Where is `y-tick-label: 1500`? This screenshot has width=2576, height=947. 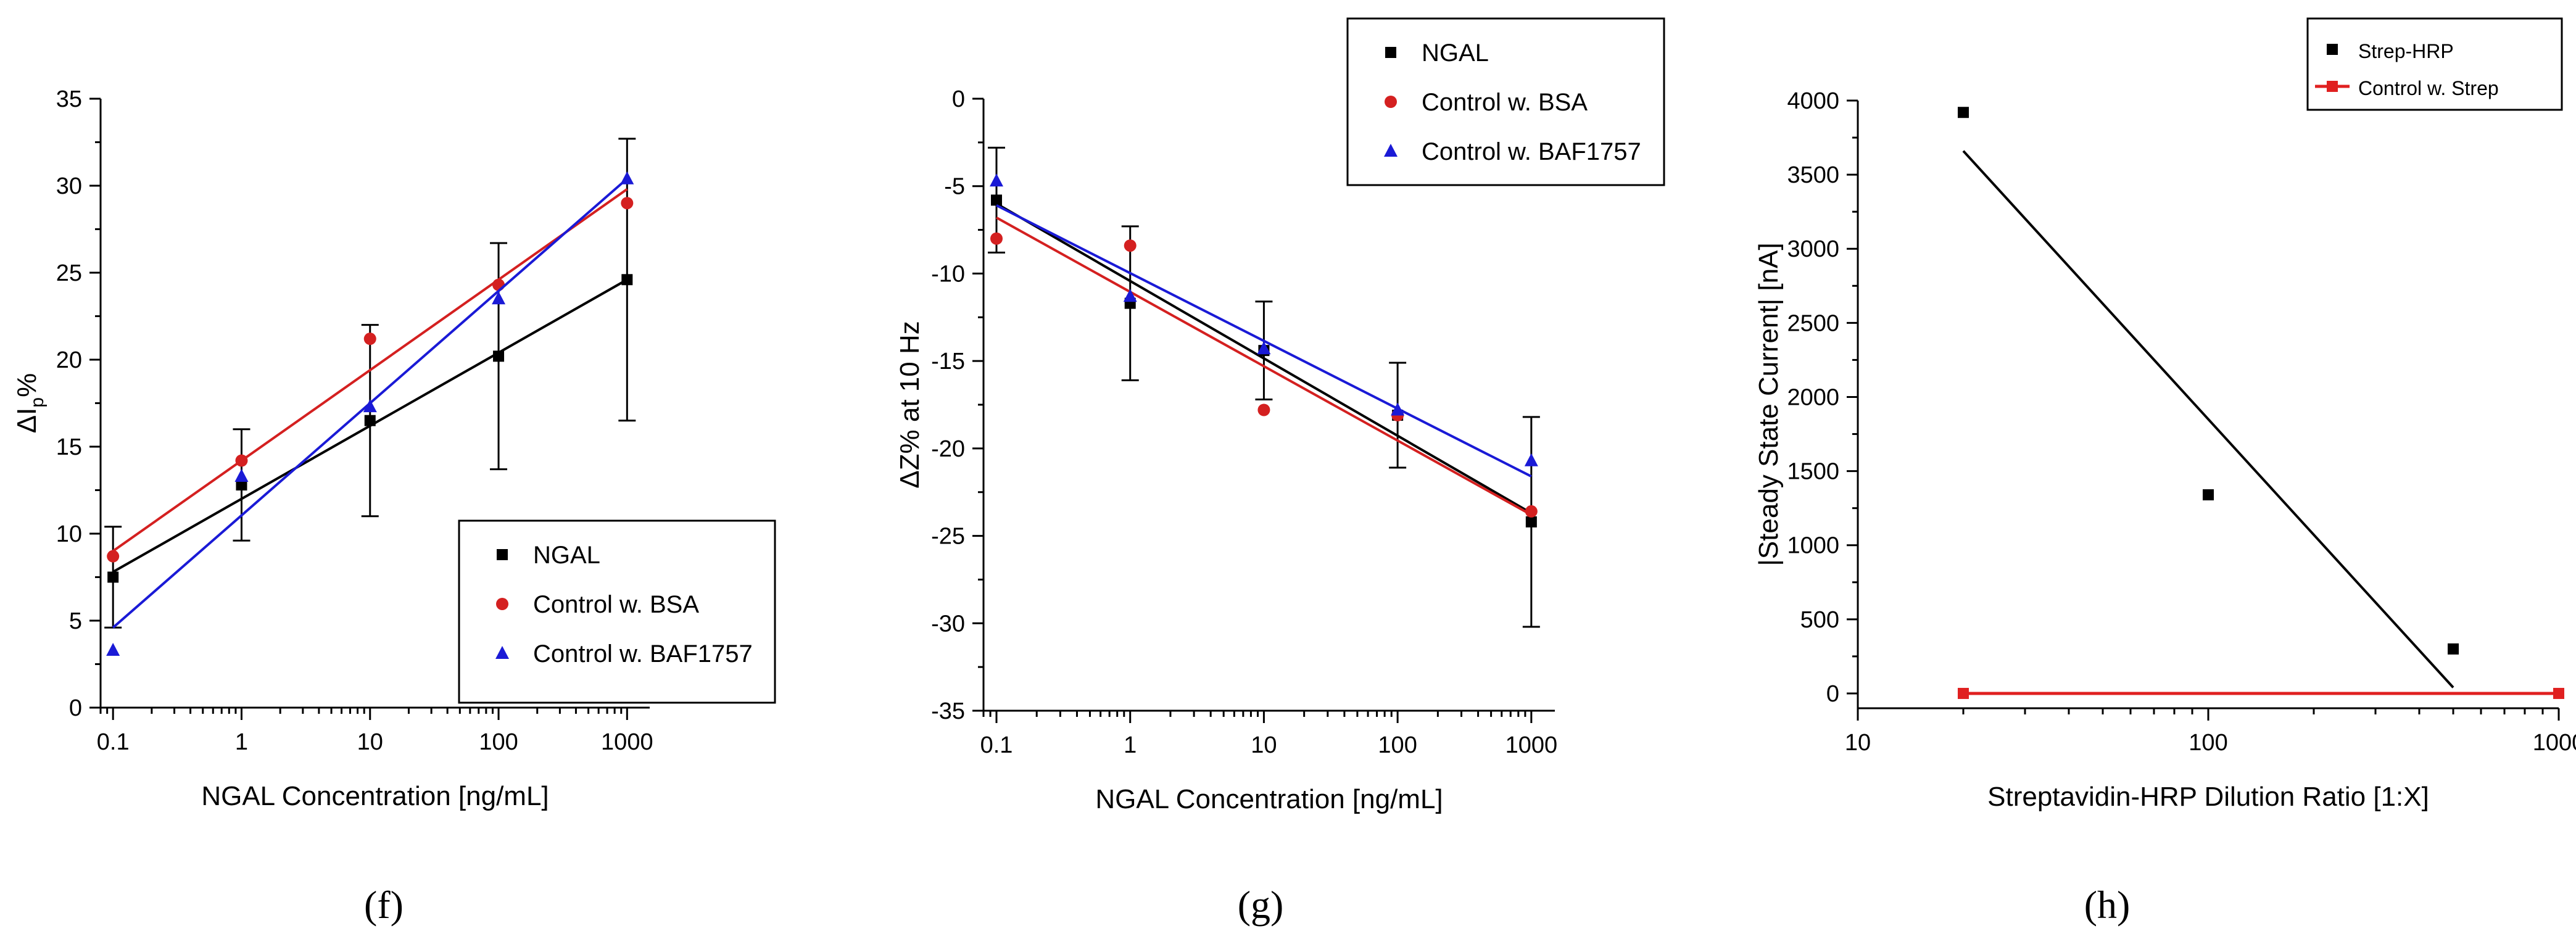
y-tick-label: 1500 is located at coordinates (1813, 472).